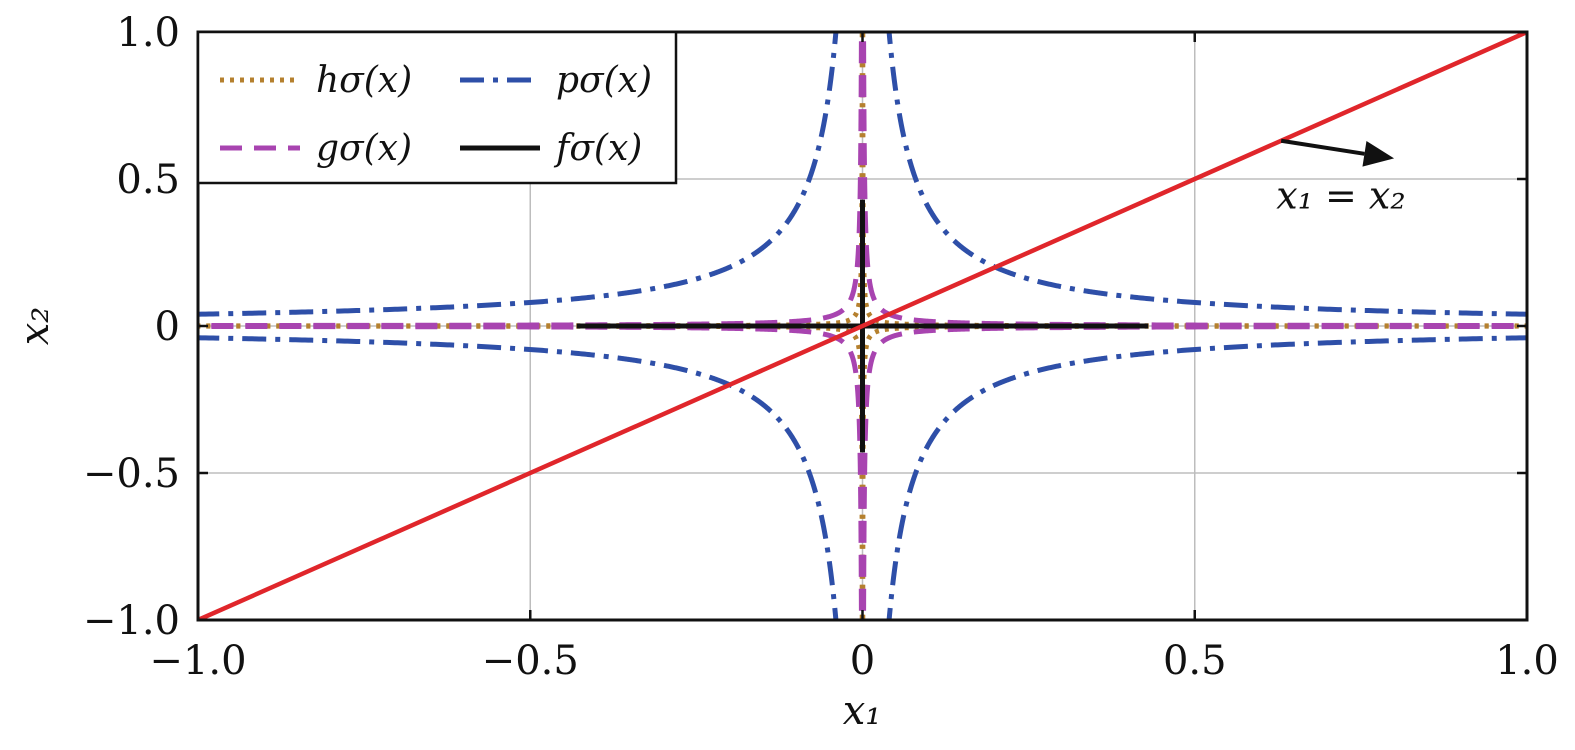 The image size is (1575, 750). I want to click on x-tick-label-1: −0.5, so click(530, 661).